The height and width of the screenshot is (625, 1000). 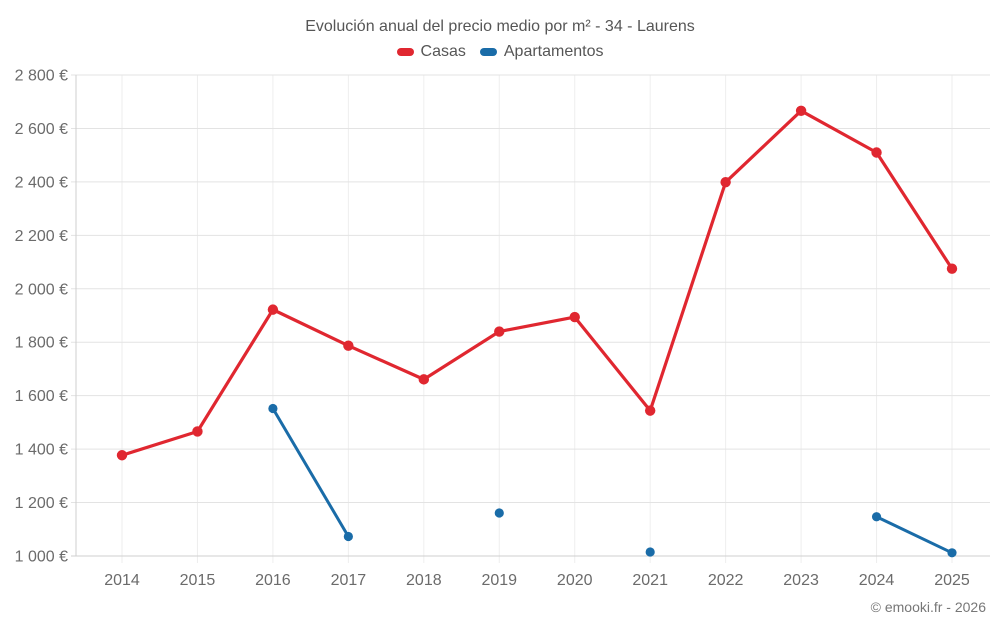 I want to click on x-axis-tick-label: 2024, so click(x=877, y=580).